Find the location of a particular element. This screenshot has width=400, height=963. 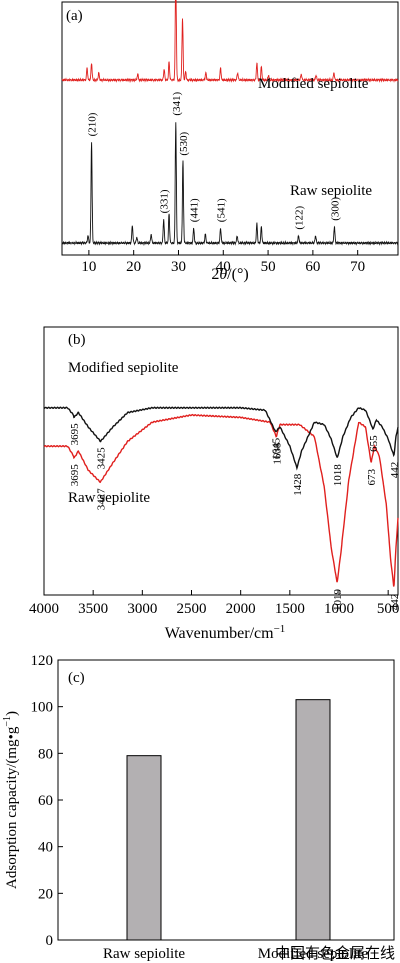

panel-c-y-ticks is located at coordinates (60, 800).